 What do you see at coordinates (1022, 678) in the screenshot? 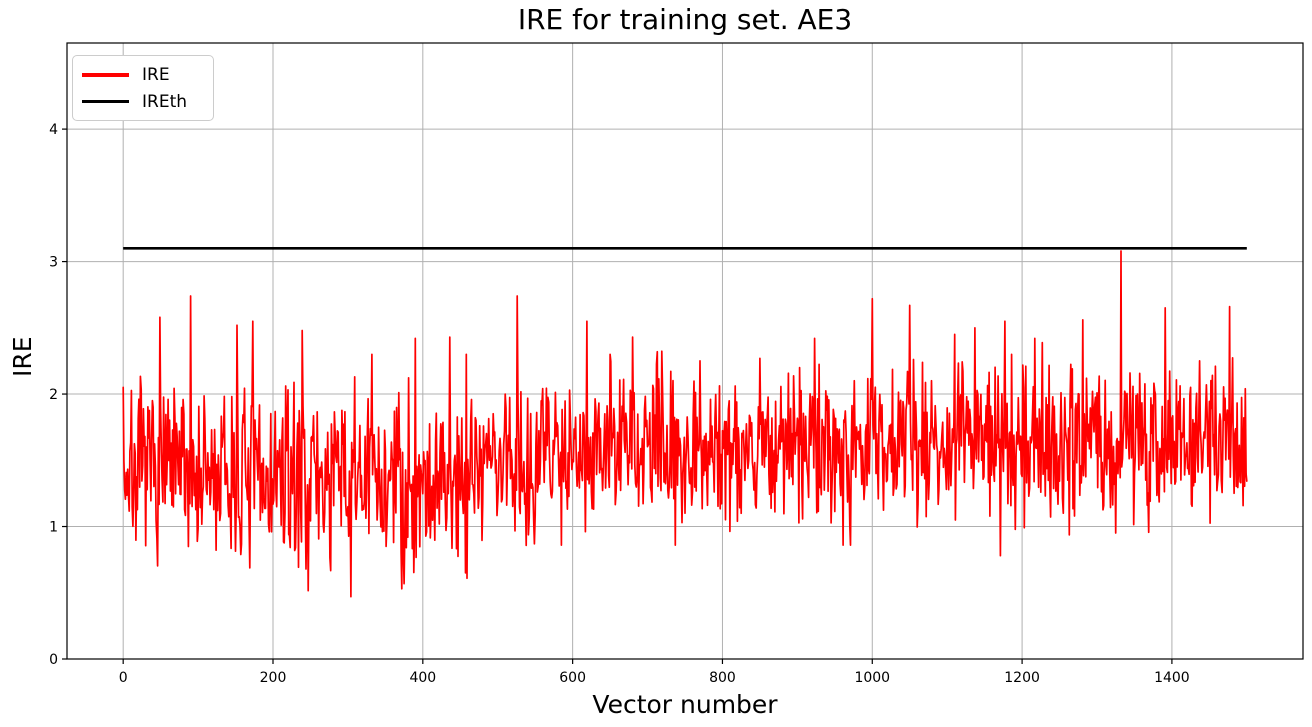
I see `x-tick-label: 1200` at bounding box center [1022, 678].